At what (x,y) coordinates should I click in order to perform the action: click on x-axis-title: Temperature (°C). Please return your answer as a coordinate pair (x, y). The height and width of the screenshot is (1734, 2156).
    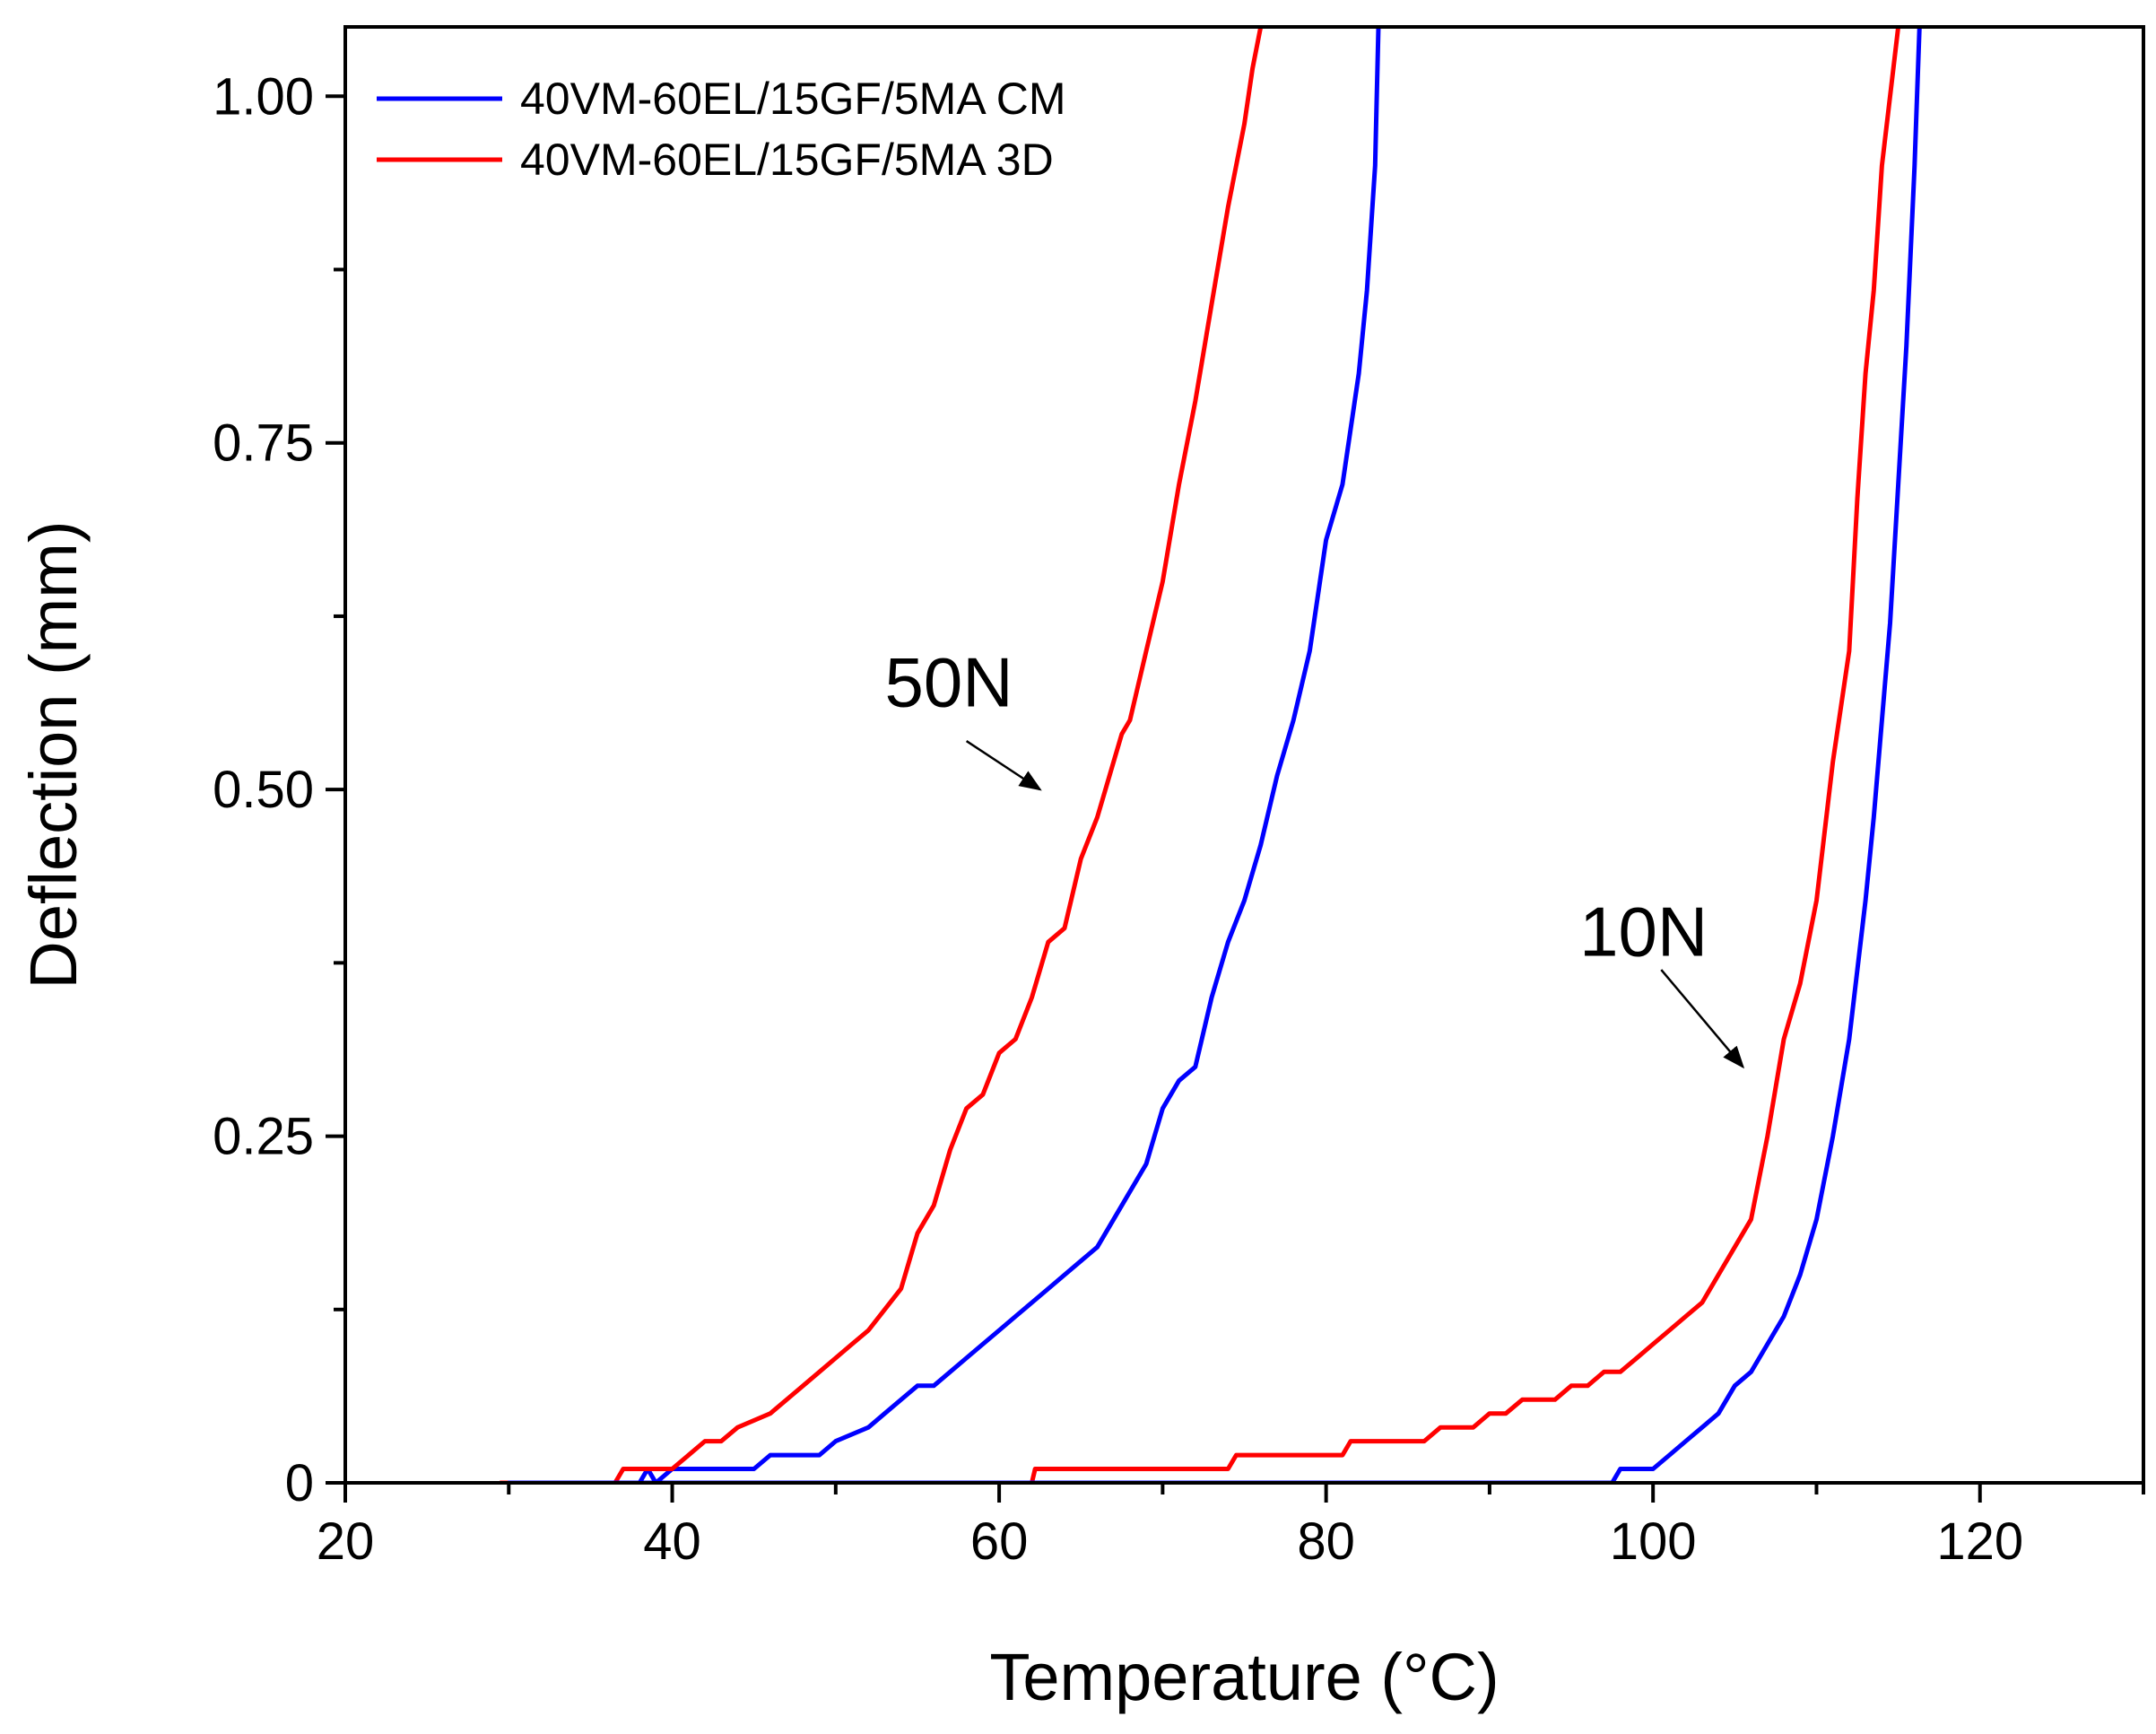
    Looking at the image, I should click on (1244, 1677).